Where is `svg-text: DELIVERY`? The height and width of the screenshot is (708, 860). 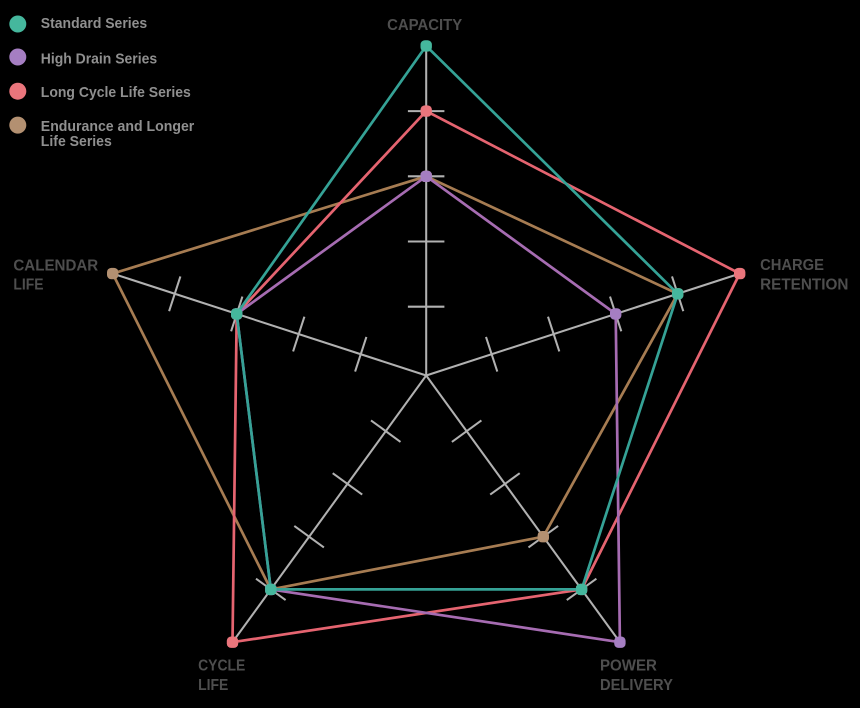
svg-text: DELIVERY is located at coordinates (636, 685).